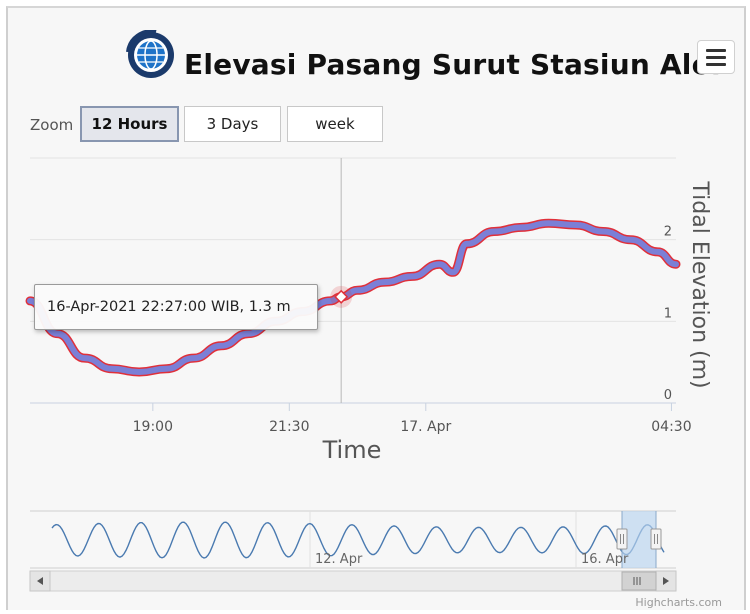 The width and height of the screenshot is (750, 614). Describe the element at coordinates (153, 427) in the screenshot. I see `x-tick-label: 19:00` at that location.